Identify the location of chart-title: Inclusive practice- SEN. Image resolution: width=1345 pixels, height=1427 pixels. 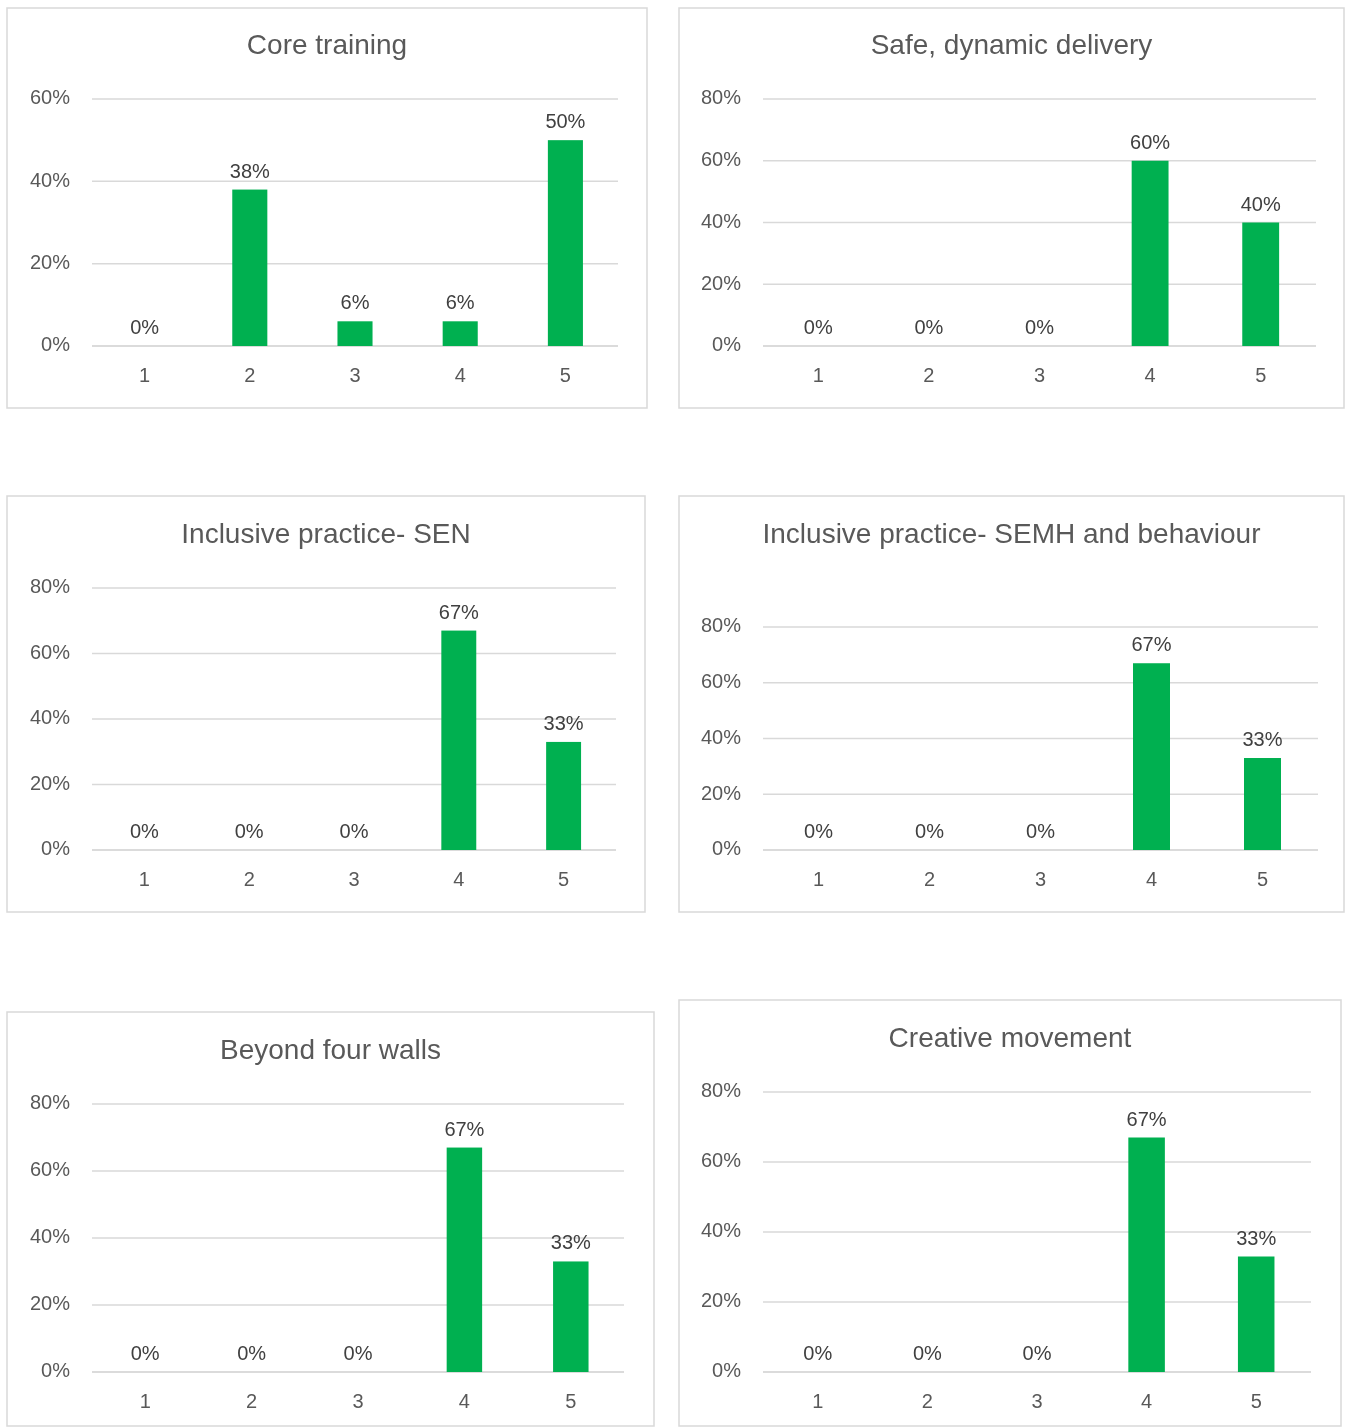
(326, 534).